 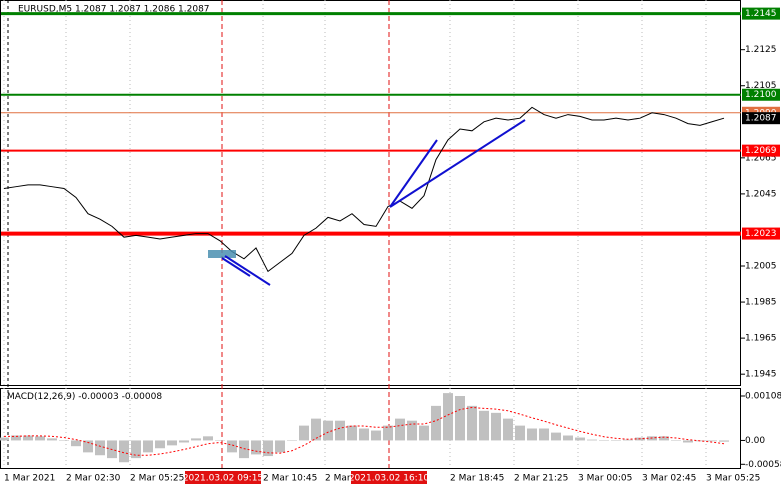 I want to click on y-tick-label: 1.2105, so click(x=761, y=86).